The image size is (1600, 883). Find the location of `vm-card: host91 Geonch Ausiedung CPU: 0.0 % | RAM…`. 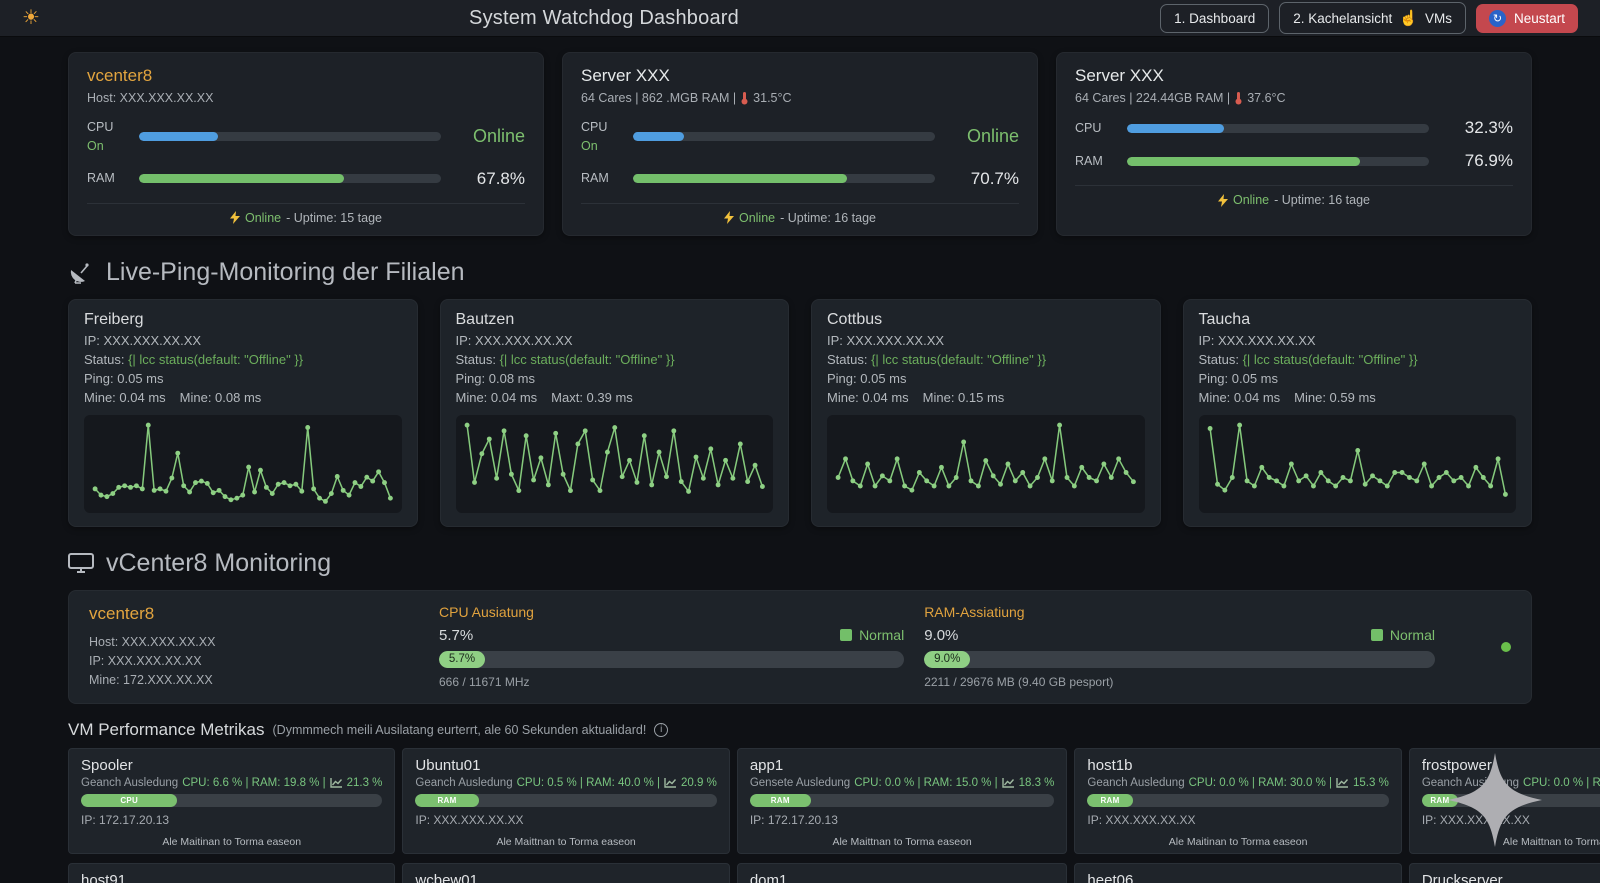

vm-card: host91 Geonch Ausiedung CPU: 0.0 % | RAM… is located at coordinates (232, 872).